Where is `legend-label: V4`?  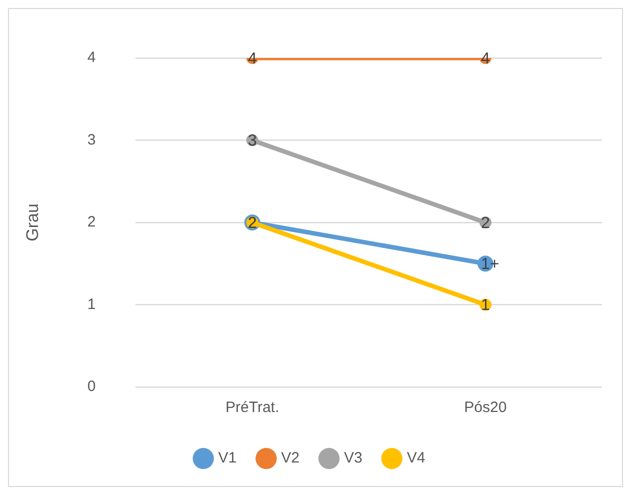
legend-label: V4 is located at coordinates (416, 458).